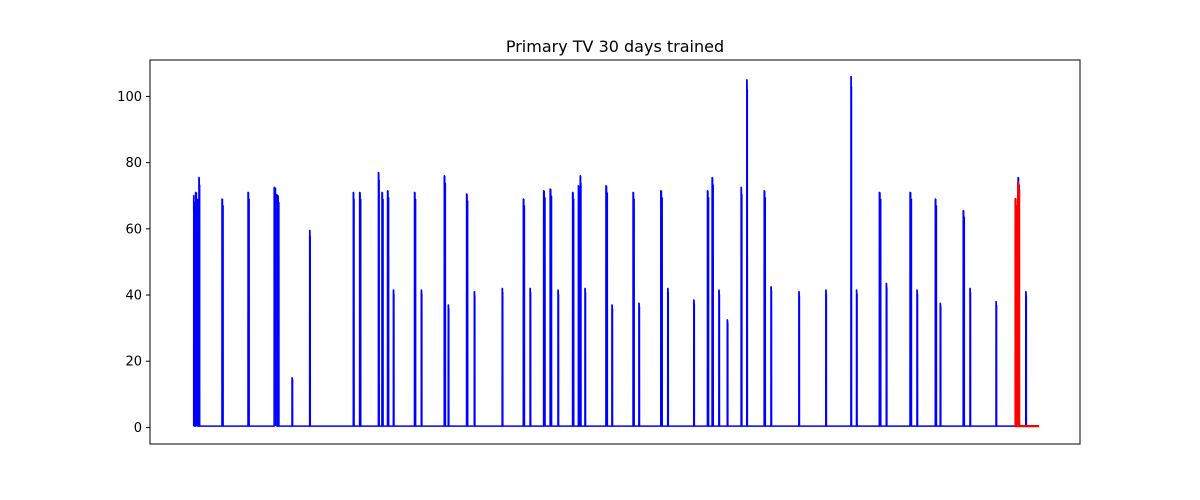  Describe the element at coordinates (133, 229) in the screenshot. I see `y-tick-label: 60` at that location.